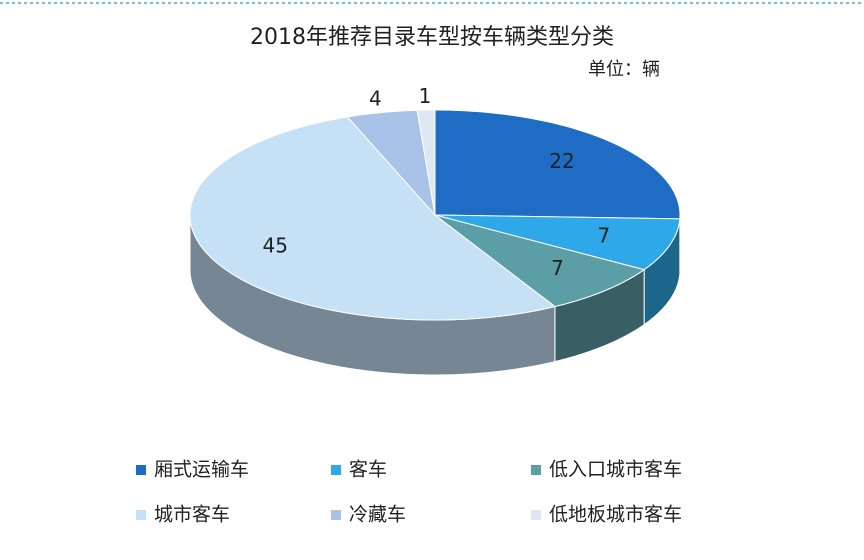 This screenshot has width=864, height=560. Describe the element at coordinates (432, 37) in the screenshot. I see `chart-title: 2018年推荐目录车型按车辆类型分类` at that location.